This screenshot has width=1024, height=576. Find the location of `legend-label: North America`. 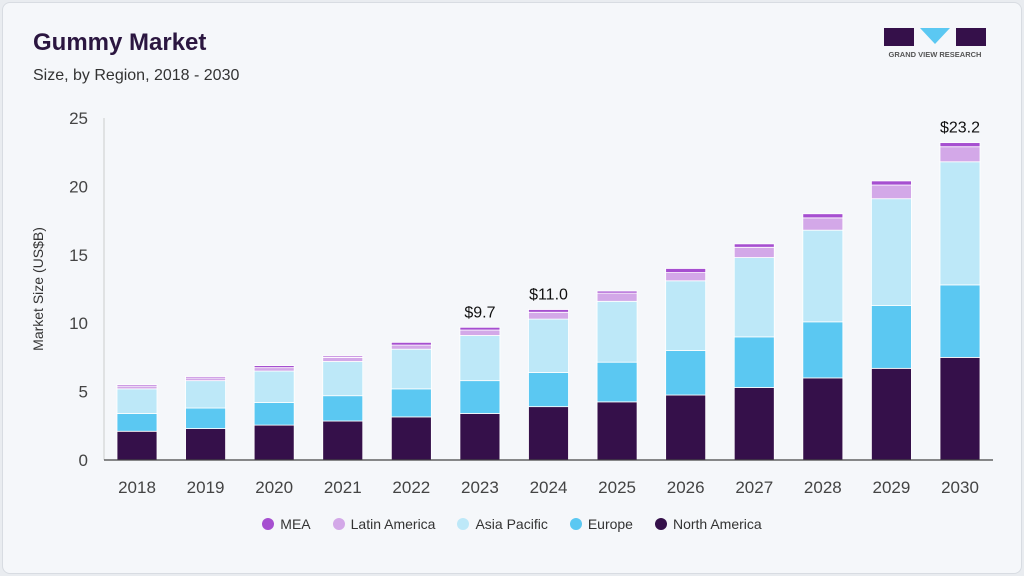

legend-label: North America is located at coordinates (717, 524).